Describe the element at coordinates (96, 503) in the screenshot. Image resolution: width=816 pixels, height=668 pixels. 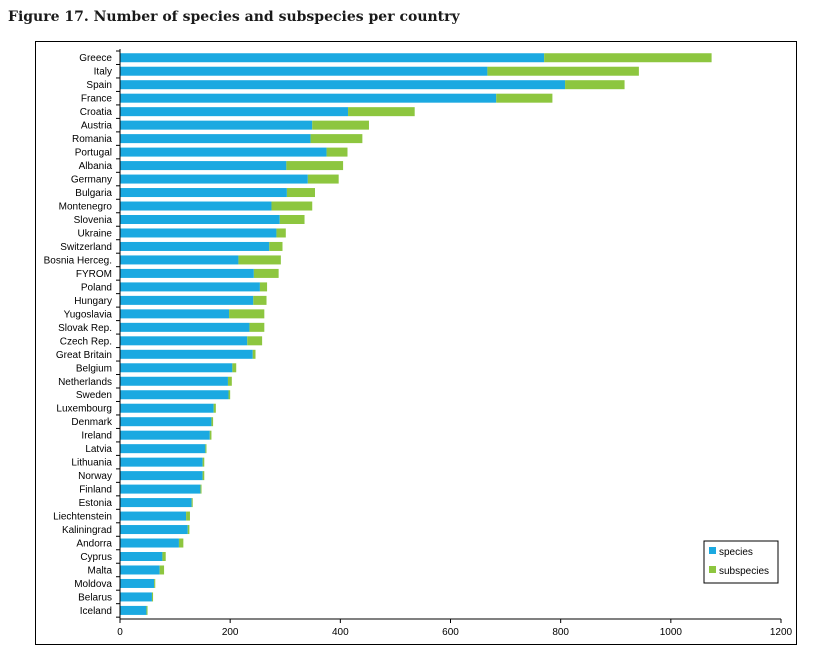
I see `category-label: Estonia` at that location.